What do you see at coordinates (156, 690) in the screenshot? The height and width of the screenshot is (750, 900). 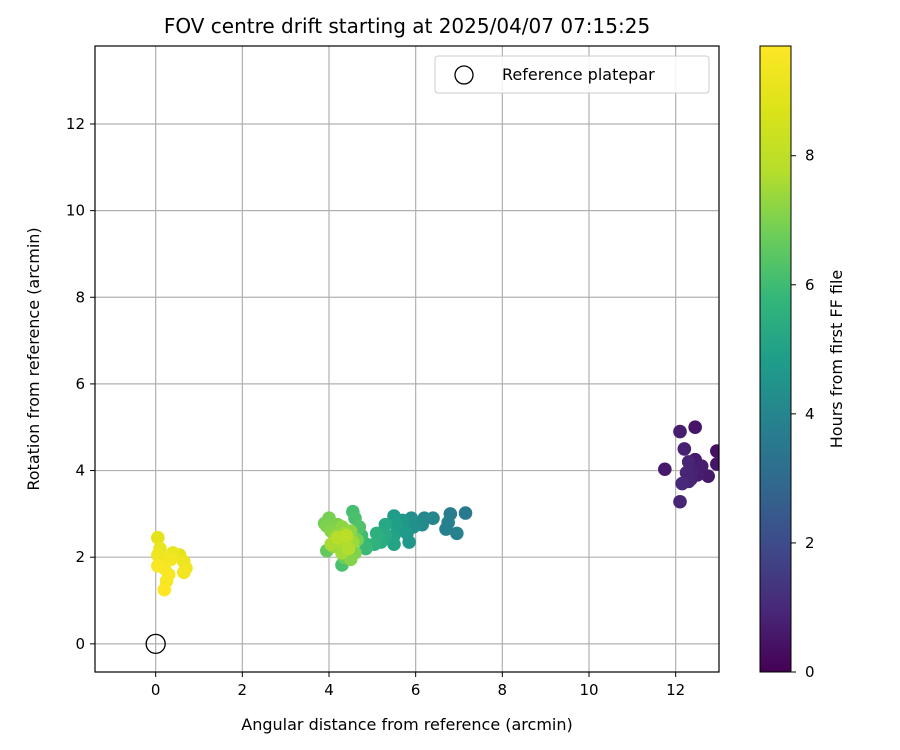 I see `x-tick-label: 0` at bounding box center [156, 690].